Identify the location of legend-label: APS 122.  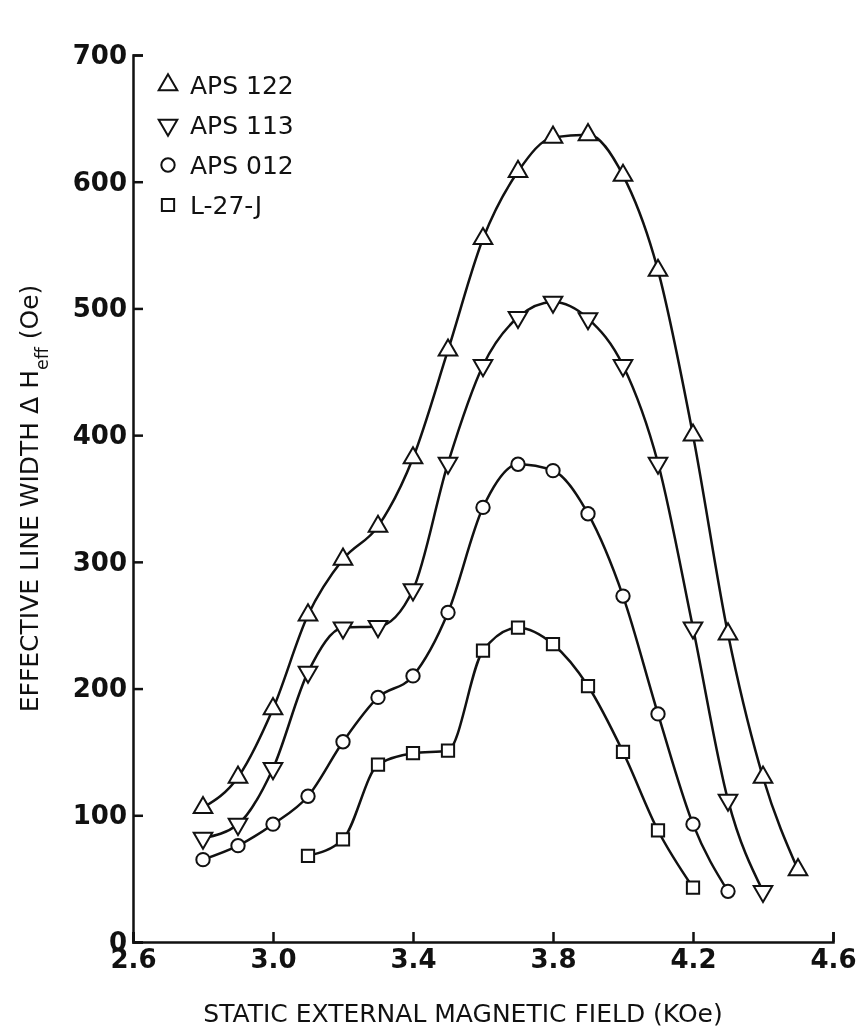
(242, 85).